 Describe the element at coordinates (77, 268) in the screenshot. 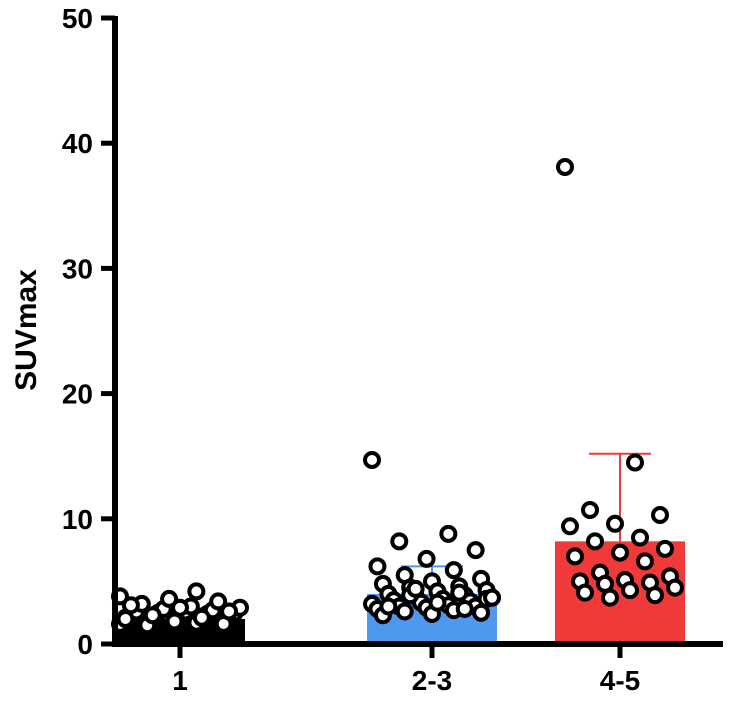

I see `y-tick-label: 30` at that location.